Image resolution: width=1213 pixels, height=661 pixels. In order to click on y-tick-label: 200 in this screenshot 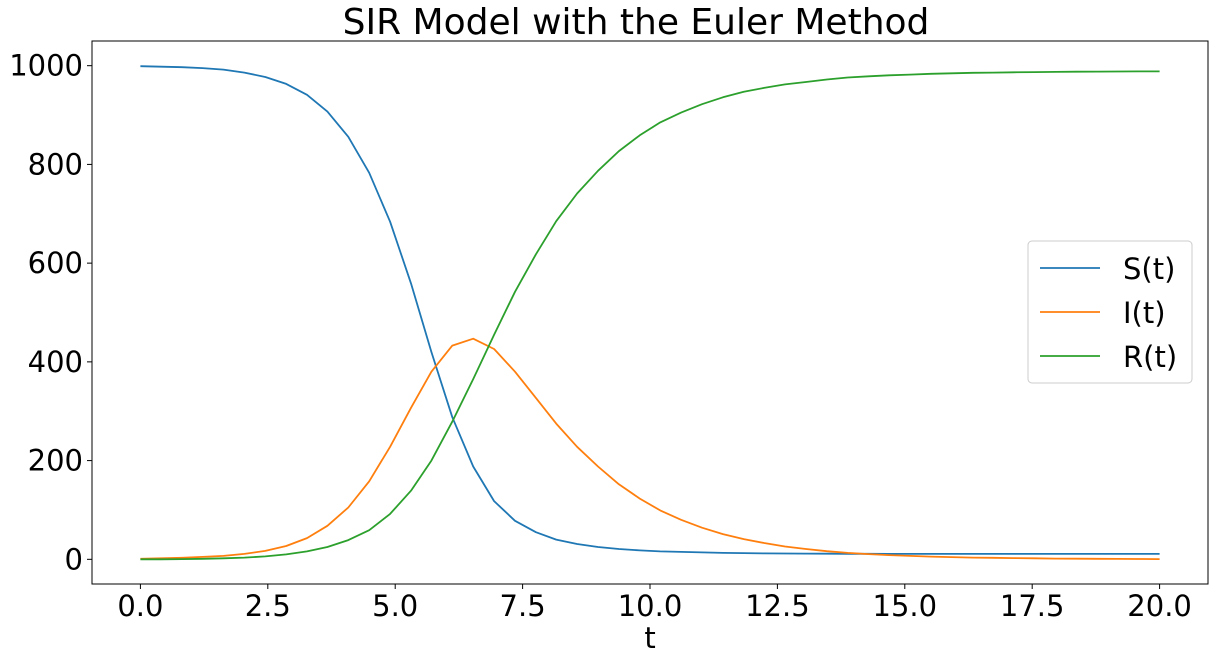, I will do `click(55, 461)`.